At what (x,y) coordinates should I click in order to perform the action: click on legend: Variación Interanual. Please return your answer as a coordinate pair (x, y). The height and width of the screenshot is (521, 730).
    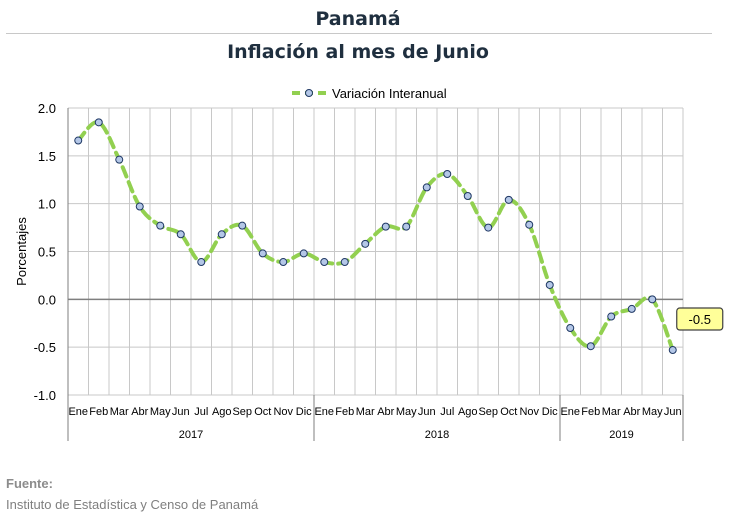
    Looking at the image, I should click on (369, 93).